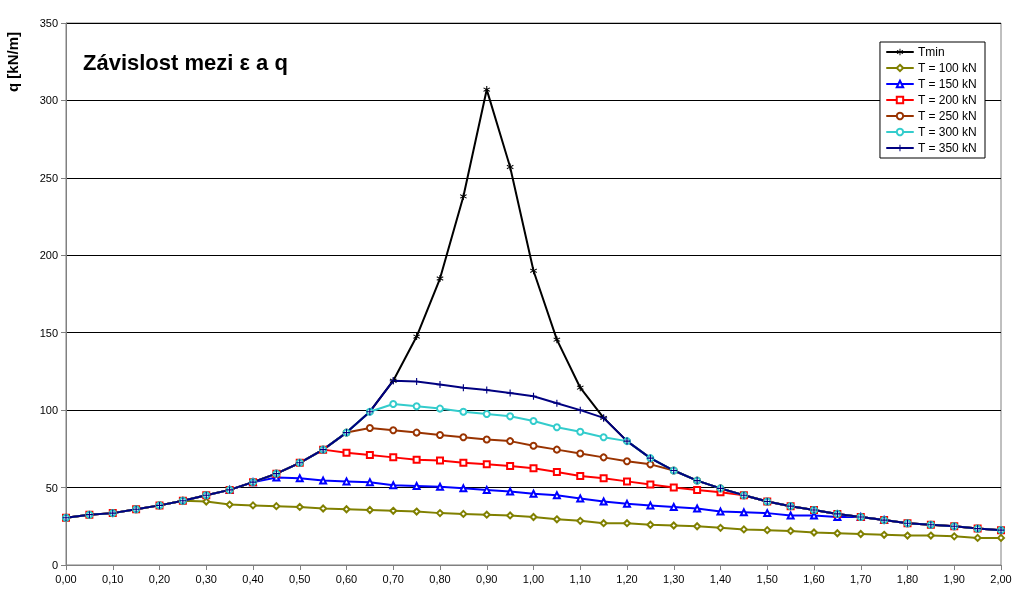 The image size is (1015, 595). Describe the element at coordinates (954, 578) in the screenshot. I see `x-tick-label: 1,90` at that location.